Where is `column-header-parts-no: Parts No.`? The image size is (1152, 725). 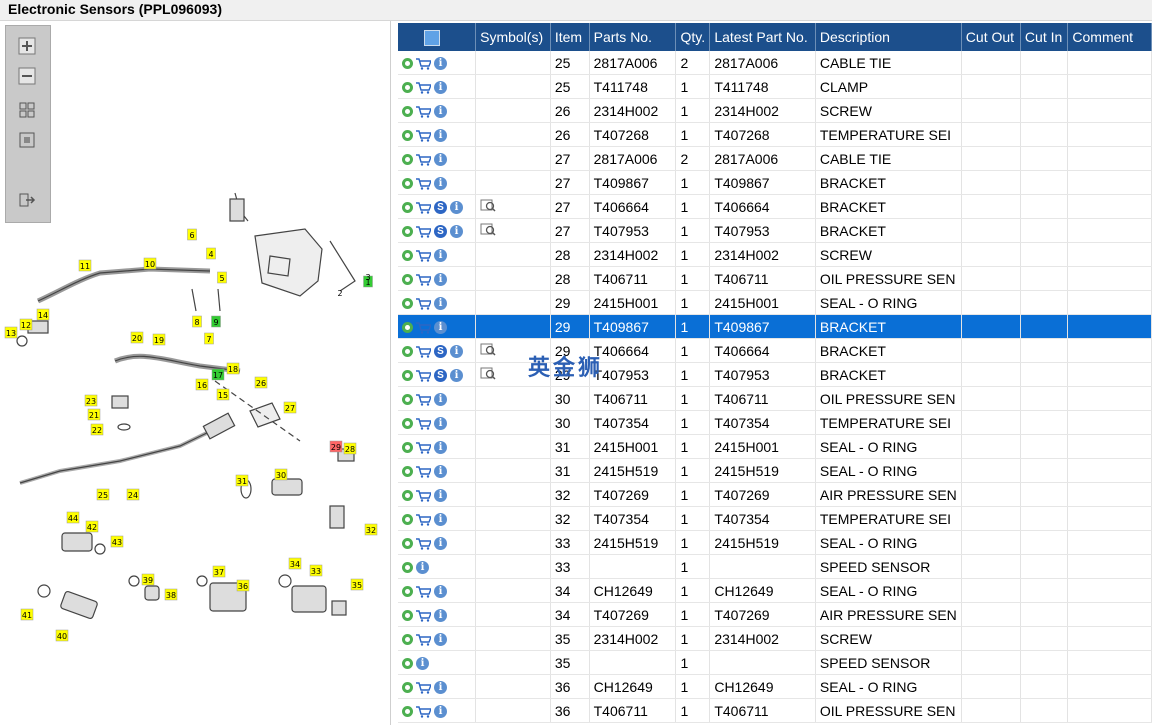 column-header-parts-no: Parts No. is located at coordinates (633, 37).